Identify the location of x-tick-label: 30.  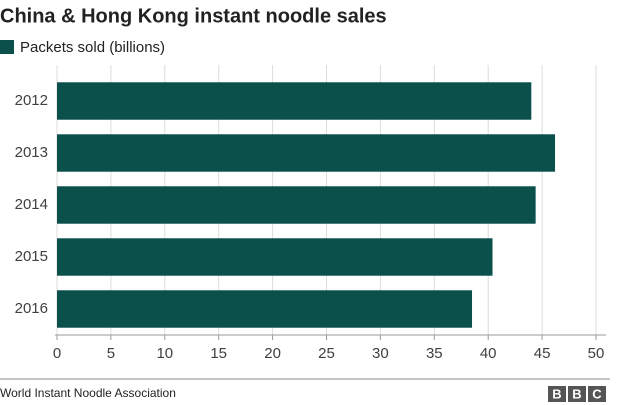
(380, 353).